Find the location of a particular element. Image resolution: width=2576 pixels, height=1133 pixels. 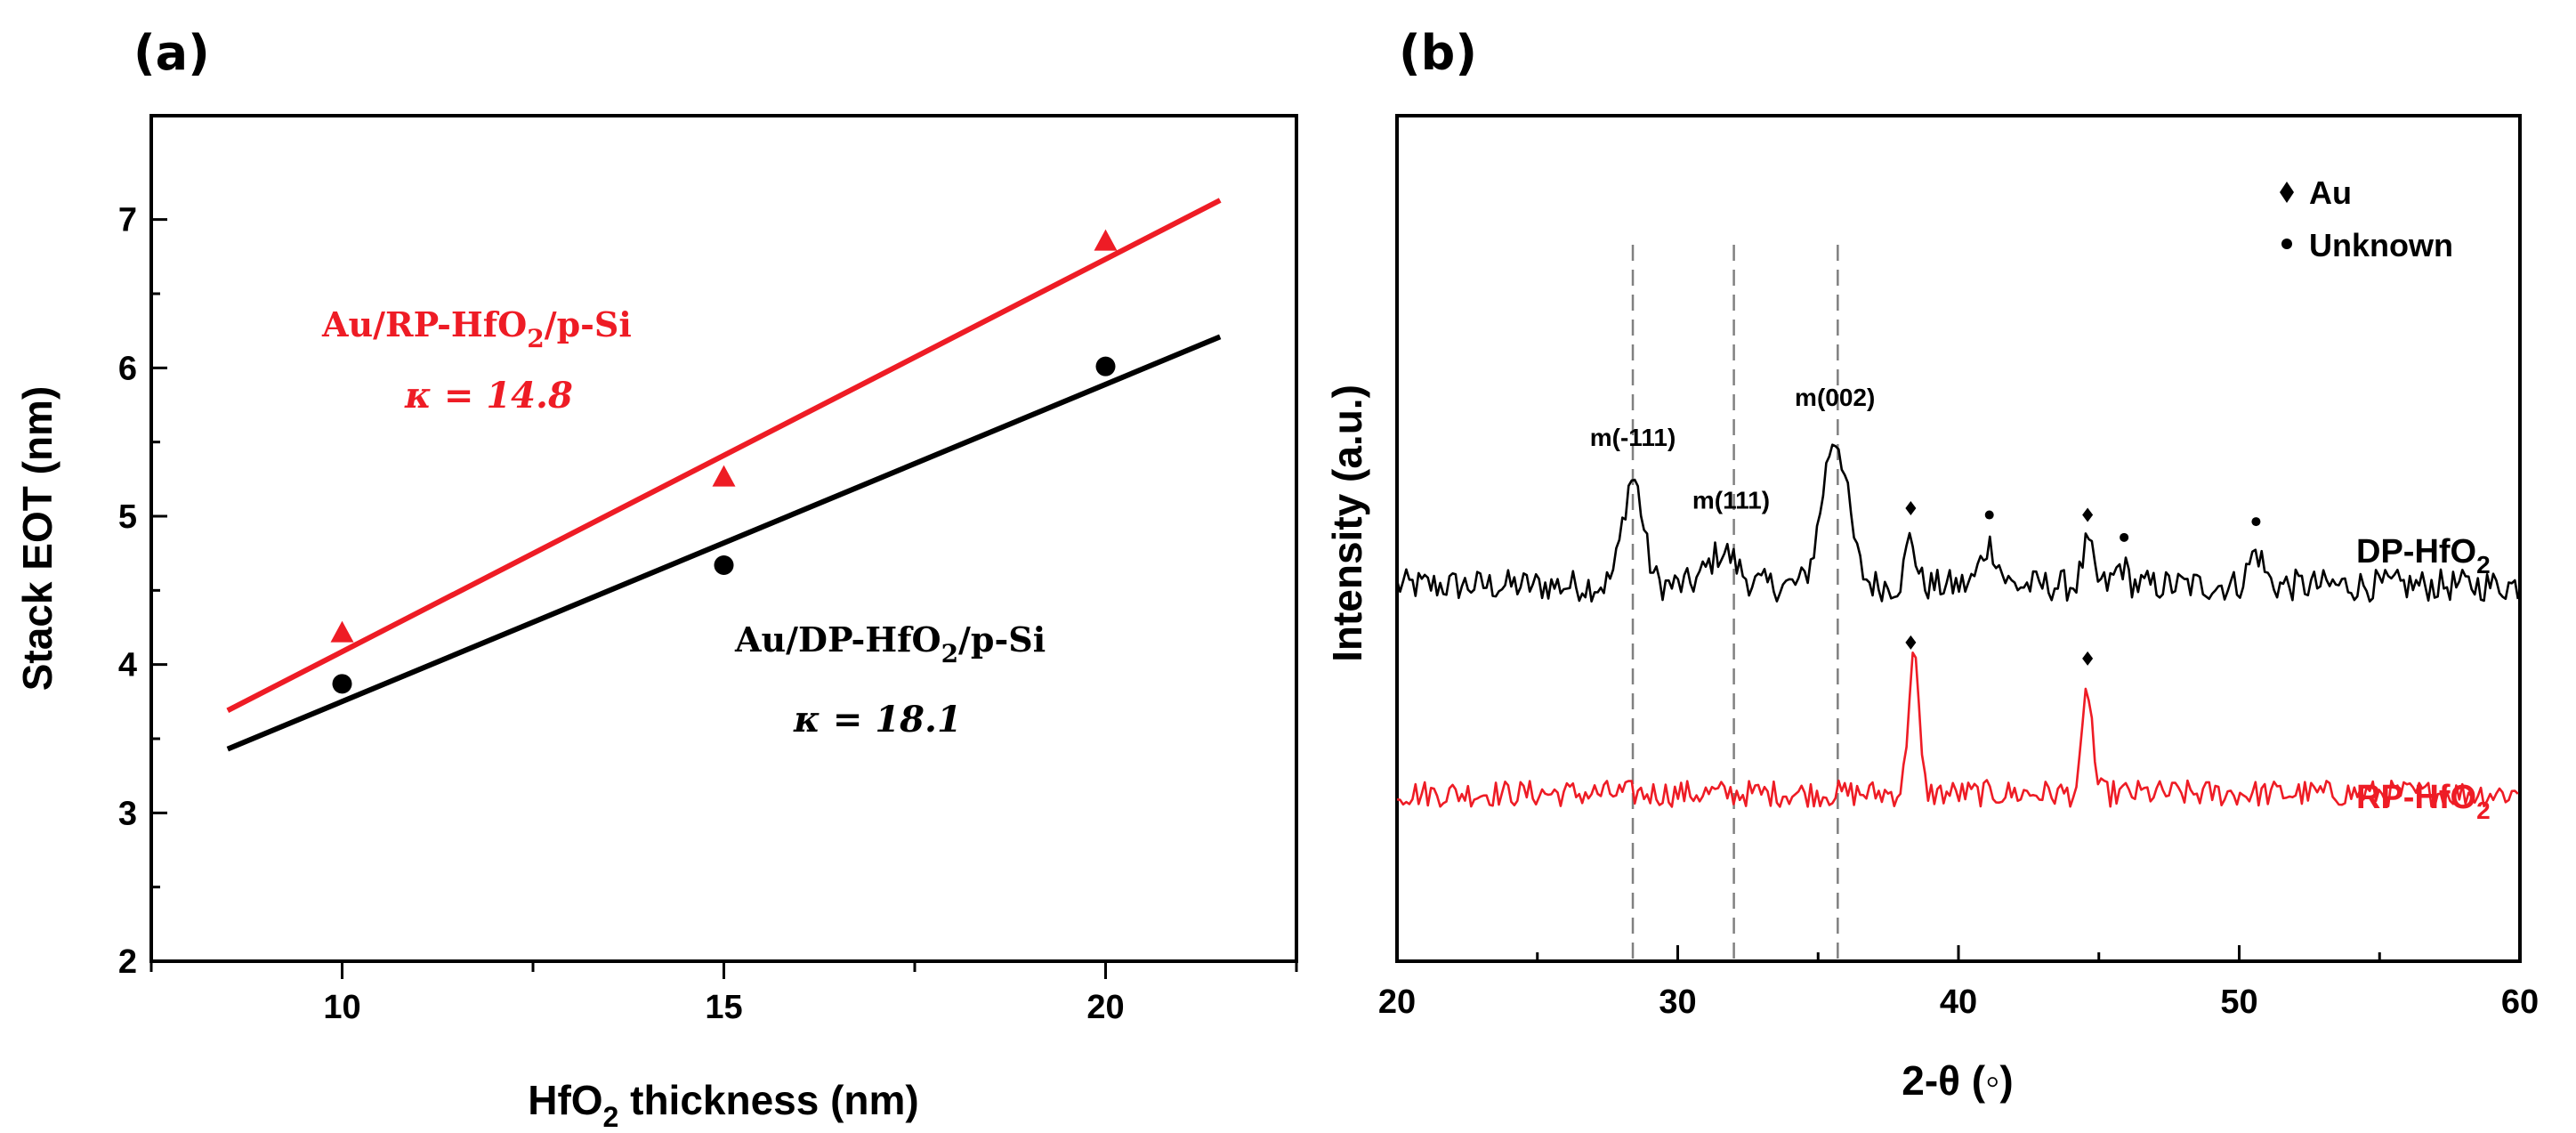

rp-trace-line is located at coordinates (1957, 729).